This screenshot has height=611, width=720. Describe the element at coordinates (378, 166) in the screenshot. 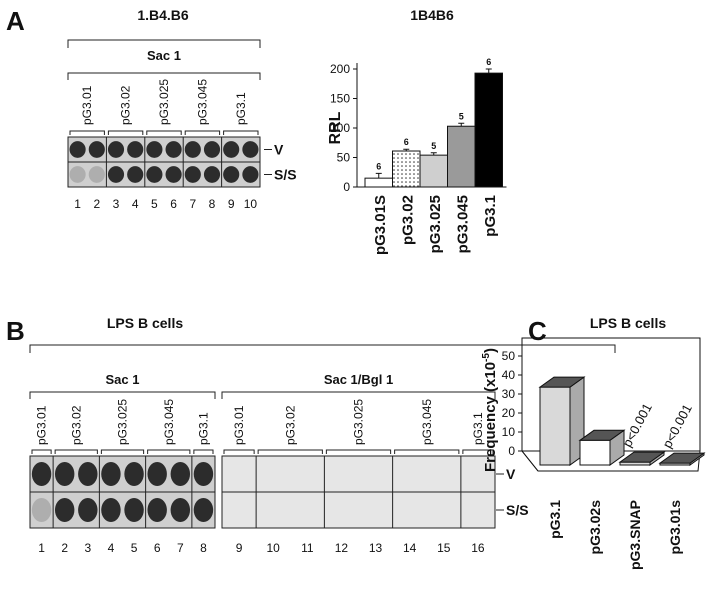

I see `n-label: 6` at that location.